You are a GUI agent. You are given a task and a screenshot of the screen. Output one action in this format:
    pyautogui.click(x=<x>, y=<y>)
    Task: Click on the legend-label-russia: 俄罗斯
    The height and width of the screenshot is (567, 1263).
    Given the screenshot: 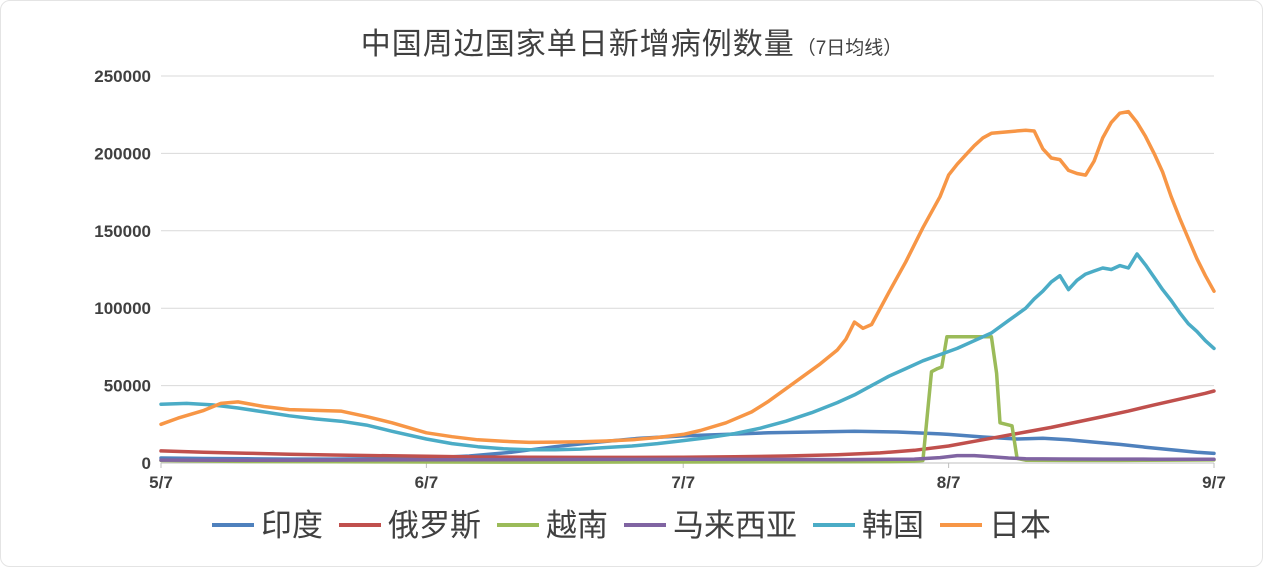 What is the action you would take?
    pyautogui.click(x=434, y=525)
    